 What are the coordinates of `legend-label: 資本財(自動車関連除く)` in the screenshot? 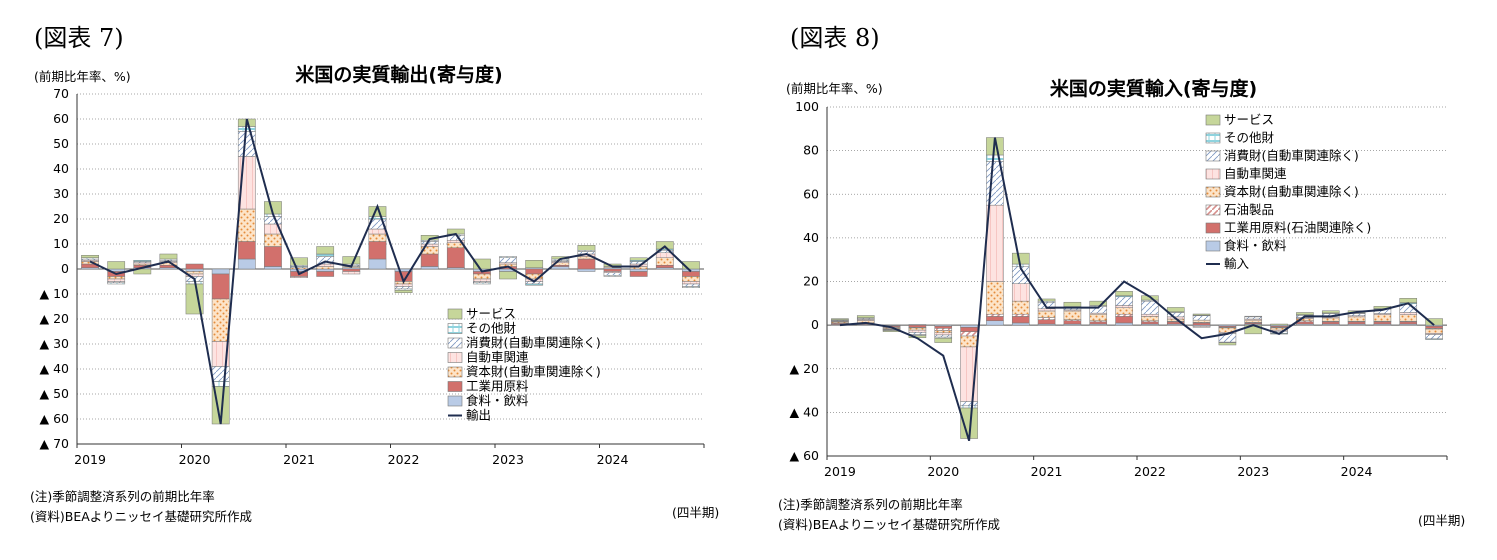 It's located at (533, 371).